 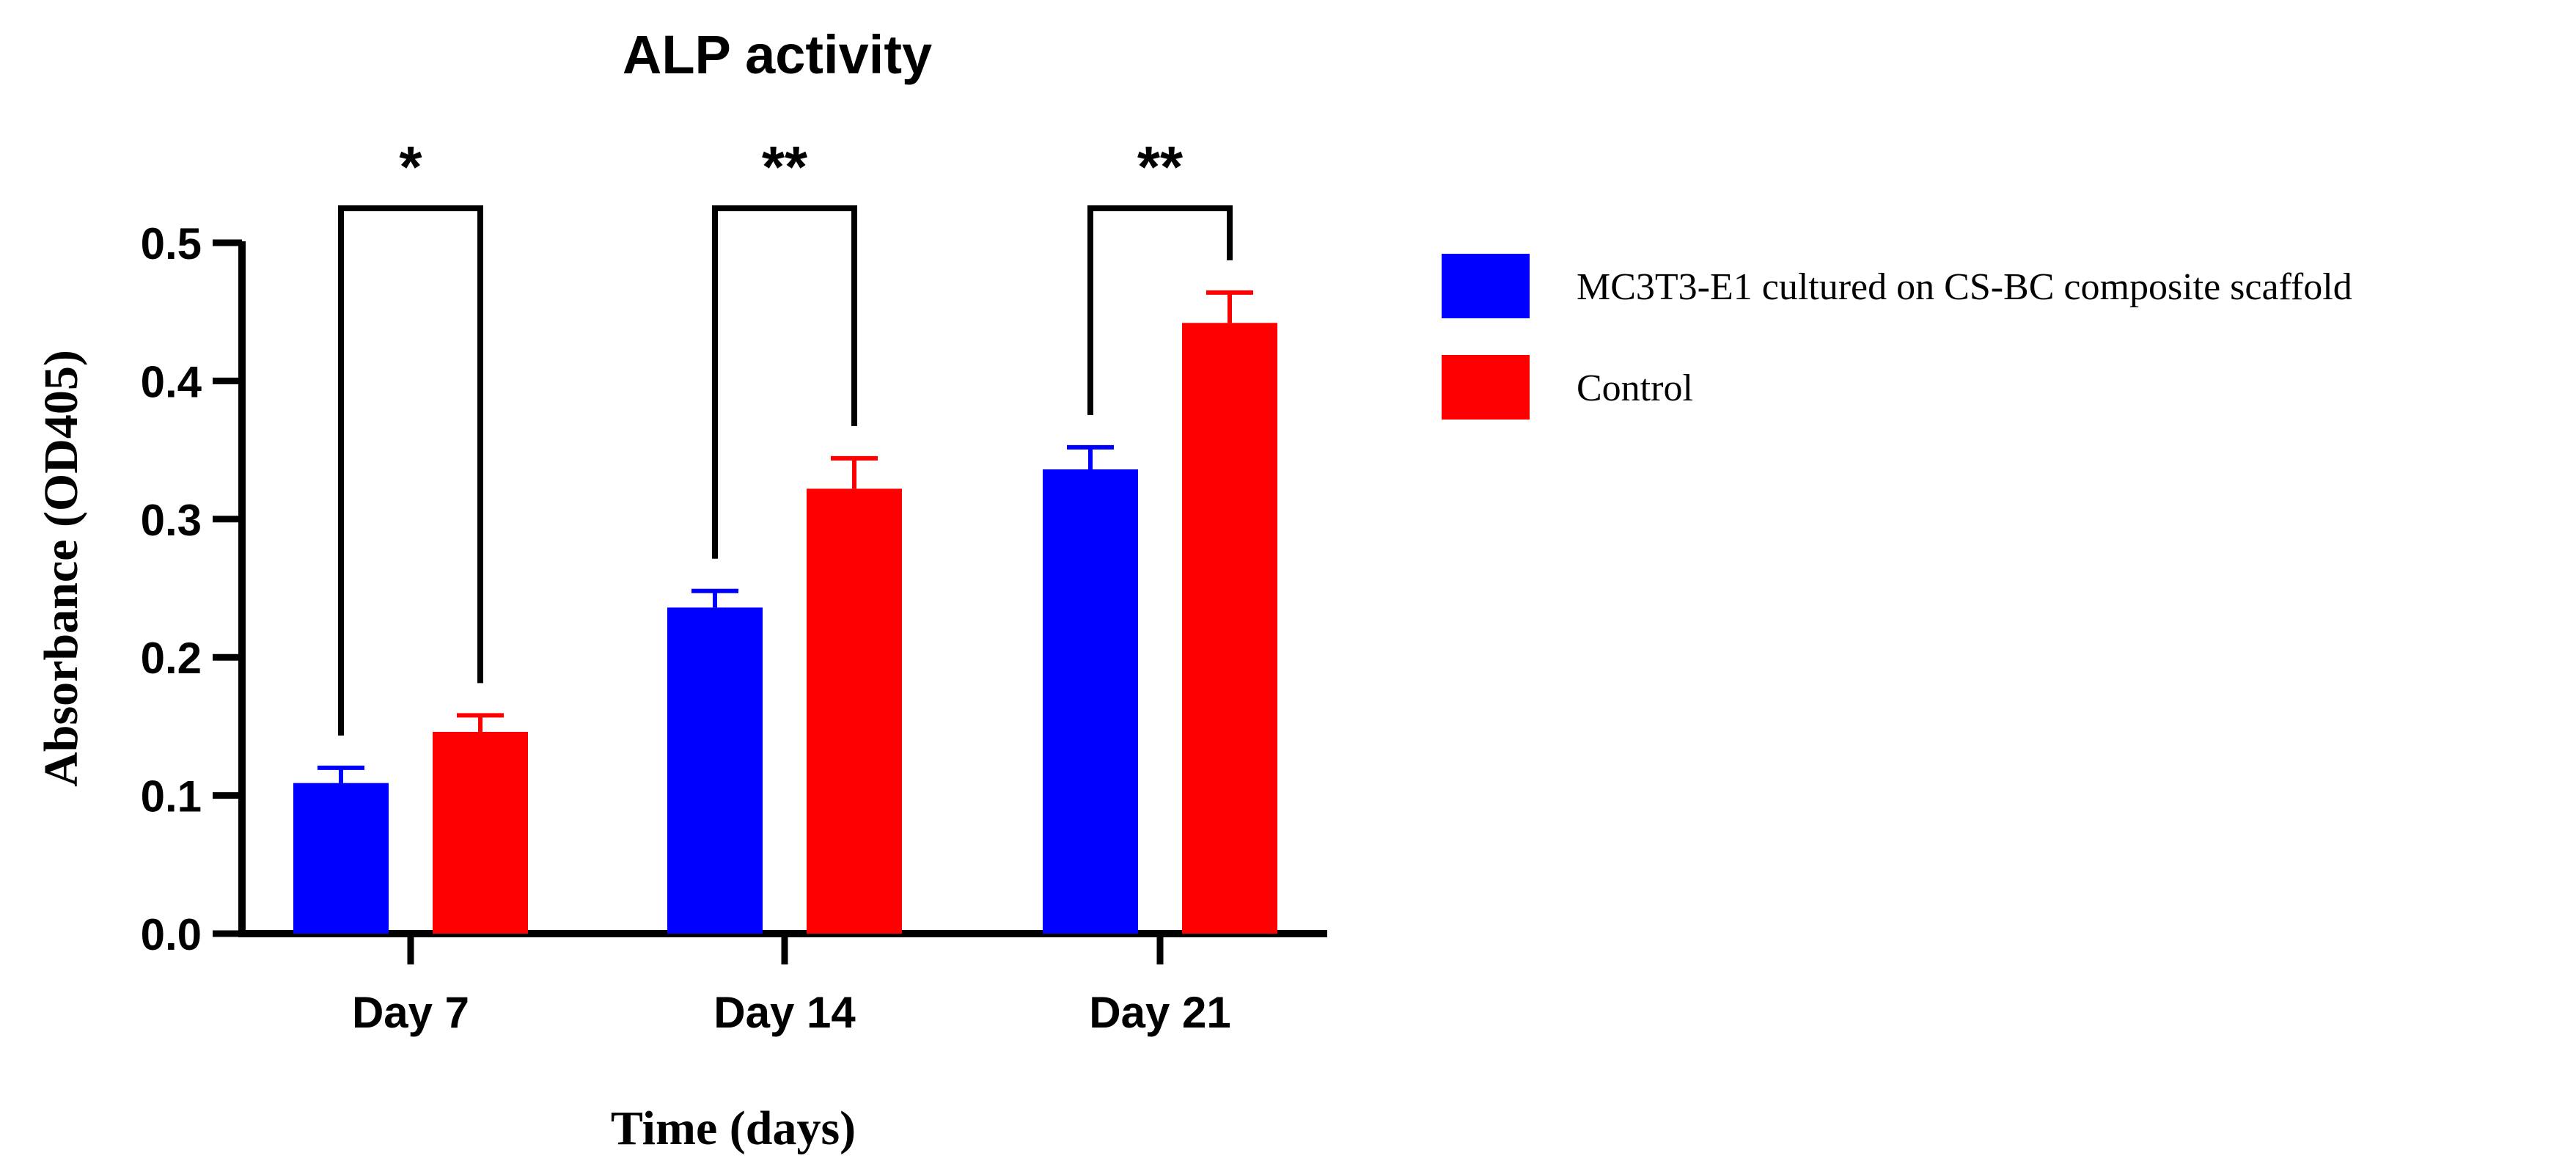 I want to click on y-tick-label: 0.2, so click(x=171, y=658).